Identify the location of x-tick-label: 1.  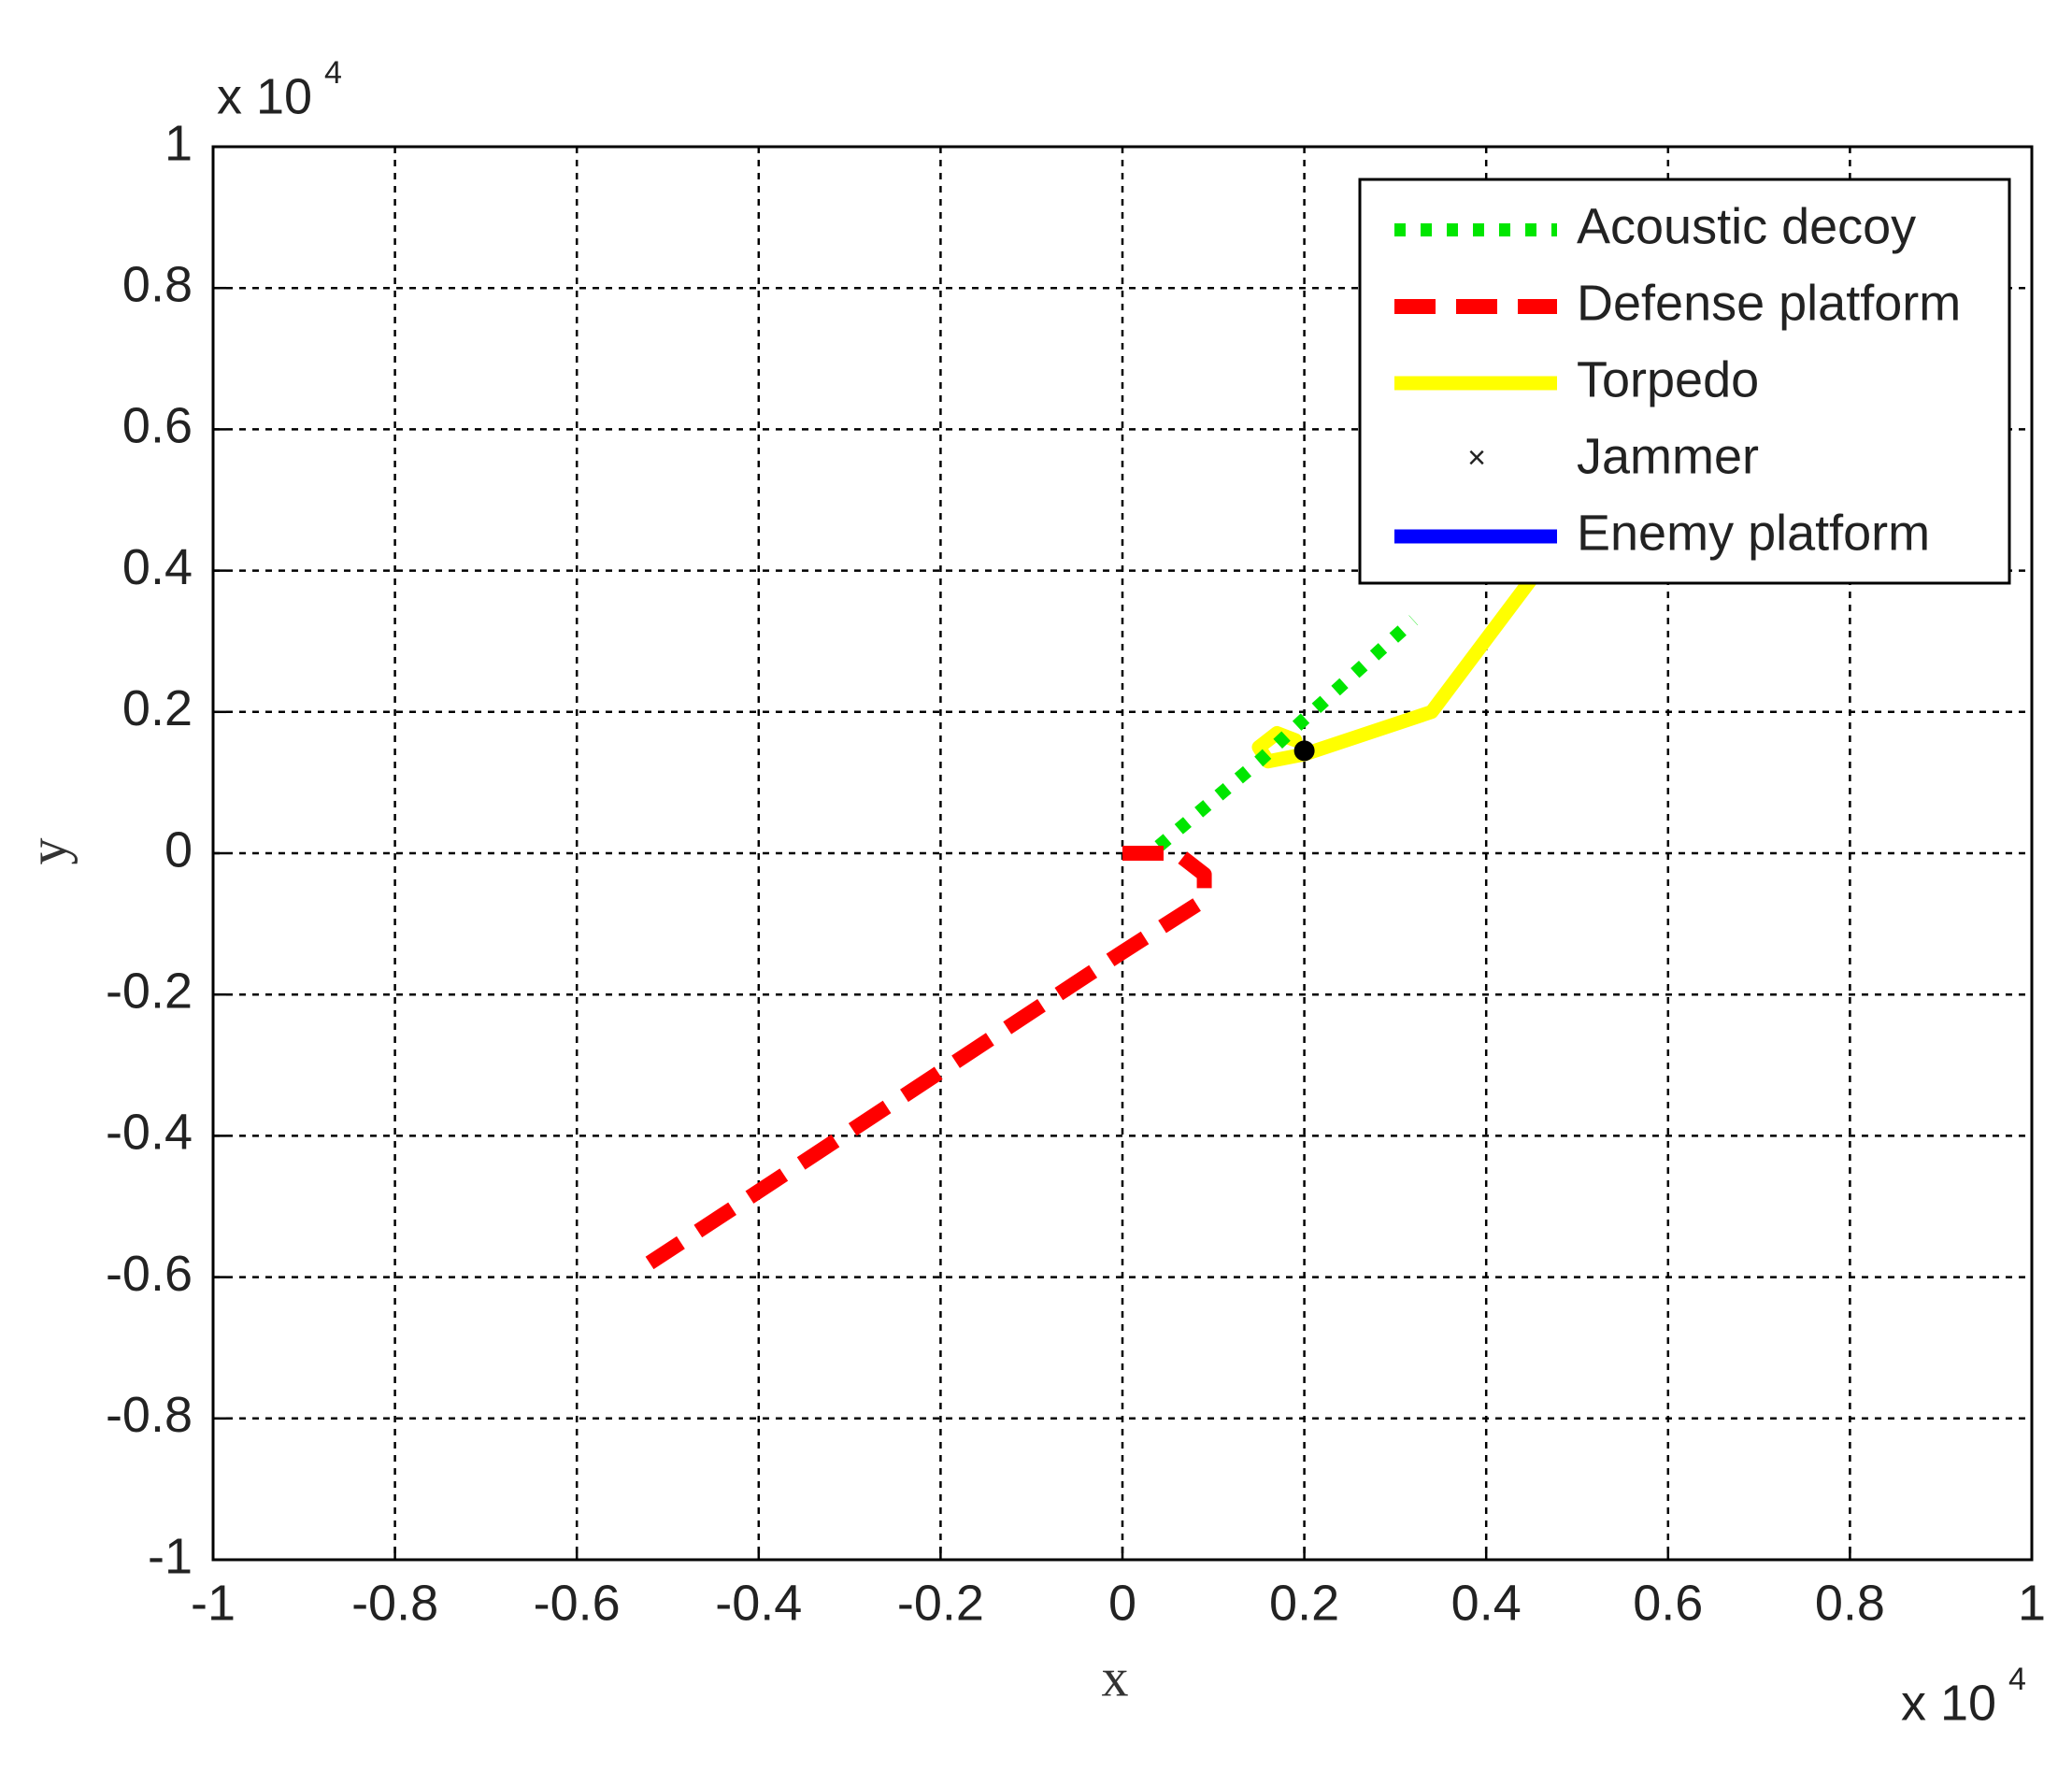
(2032, 1603).